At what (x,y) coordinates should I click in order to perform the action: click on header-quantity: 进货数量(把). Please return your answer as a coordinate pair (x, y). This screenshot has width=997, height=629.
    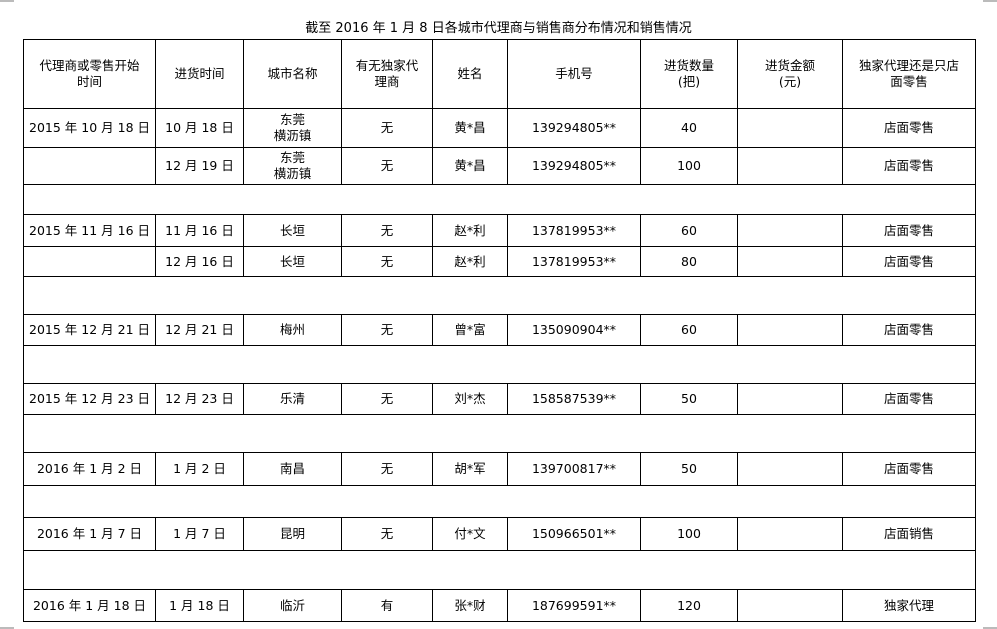
    Looking at the image, I should click on (689, 74).